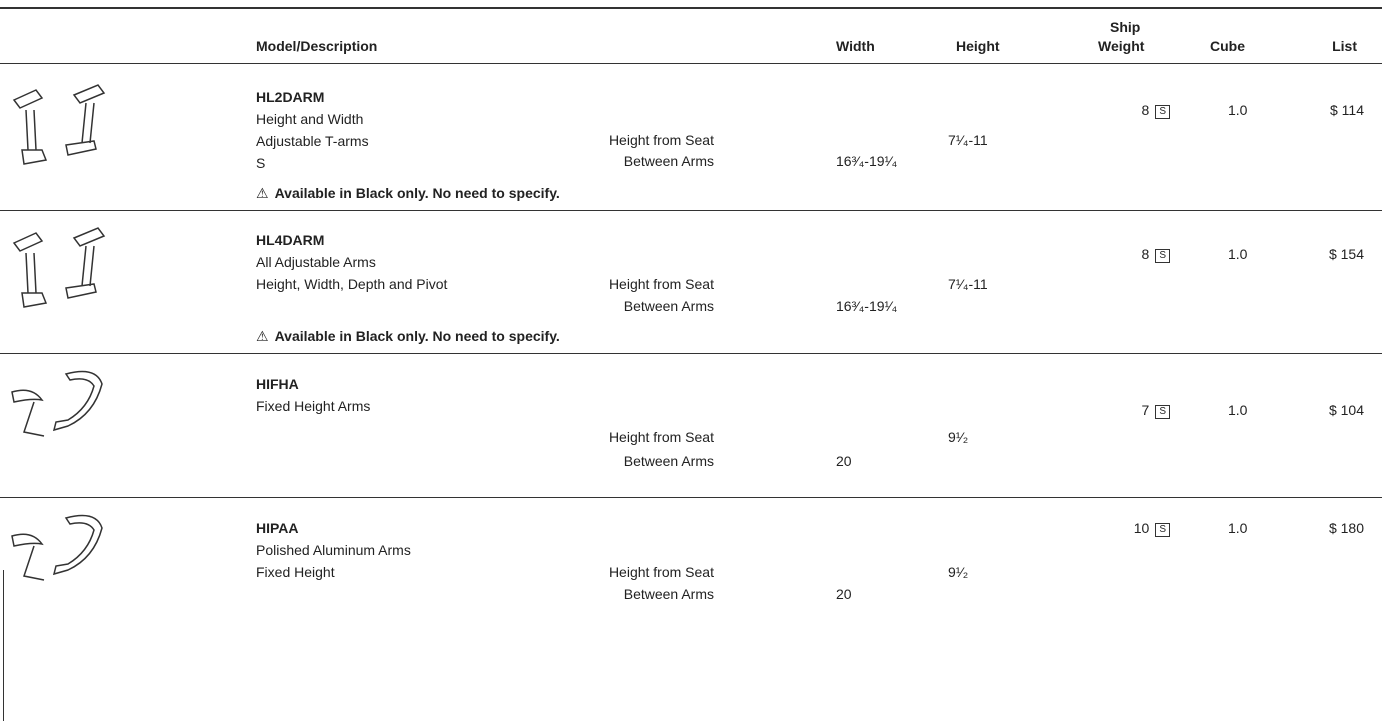 The height and width of the screenshot is (721, 1382). I want to click on weight-value: 10, so click(1141, 528).